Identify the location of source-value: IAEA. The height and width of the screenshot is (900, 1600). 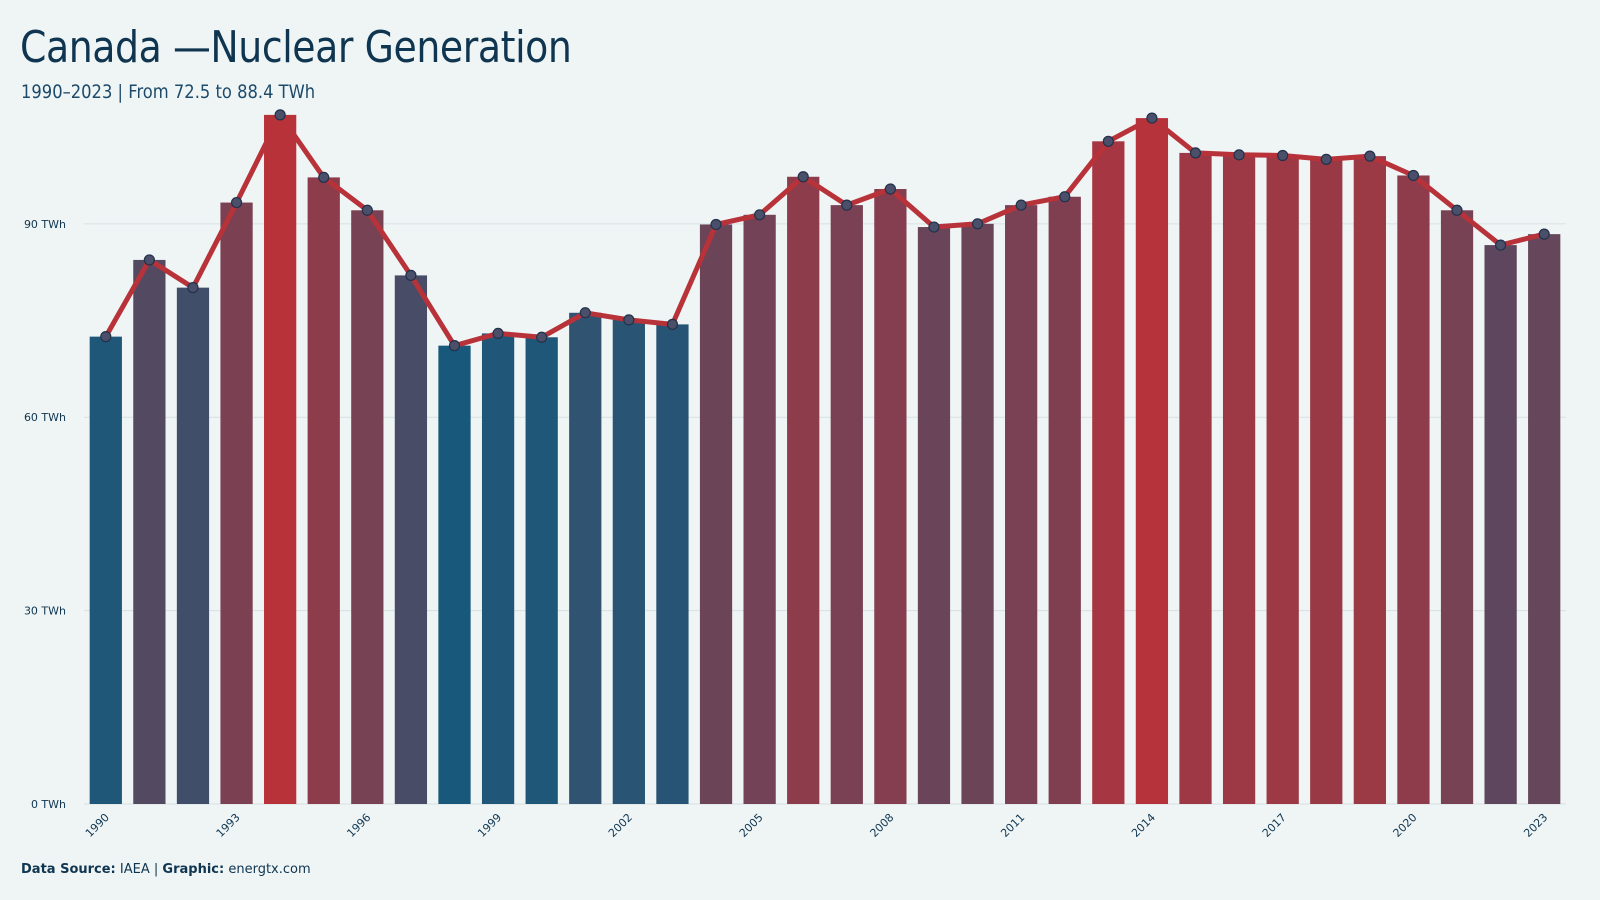
(134, 869).